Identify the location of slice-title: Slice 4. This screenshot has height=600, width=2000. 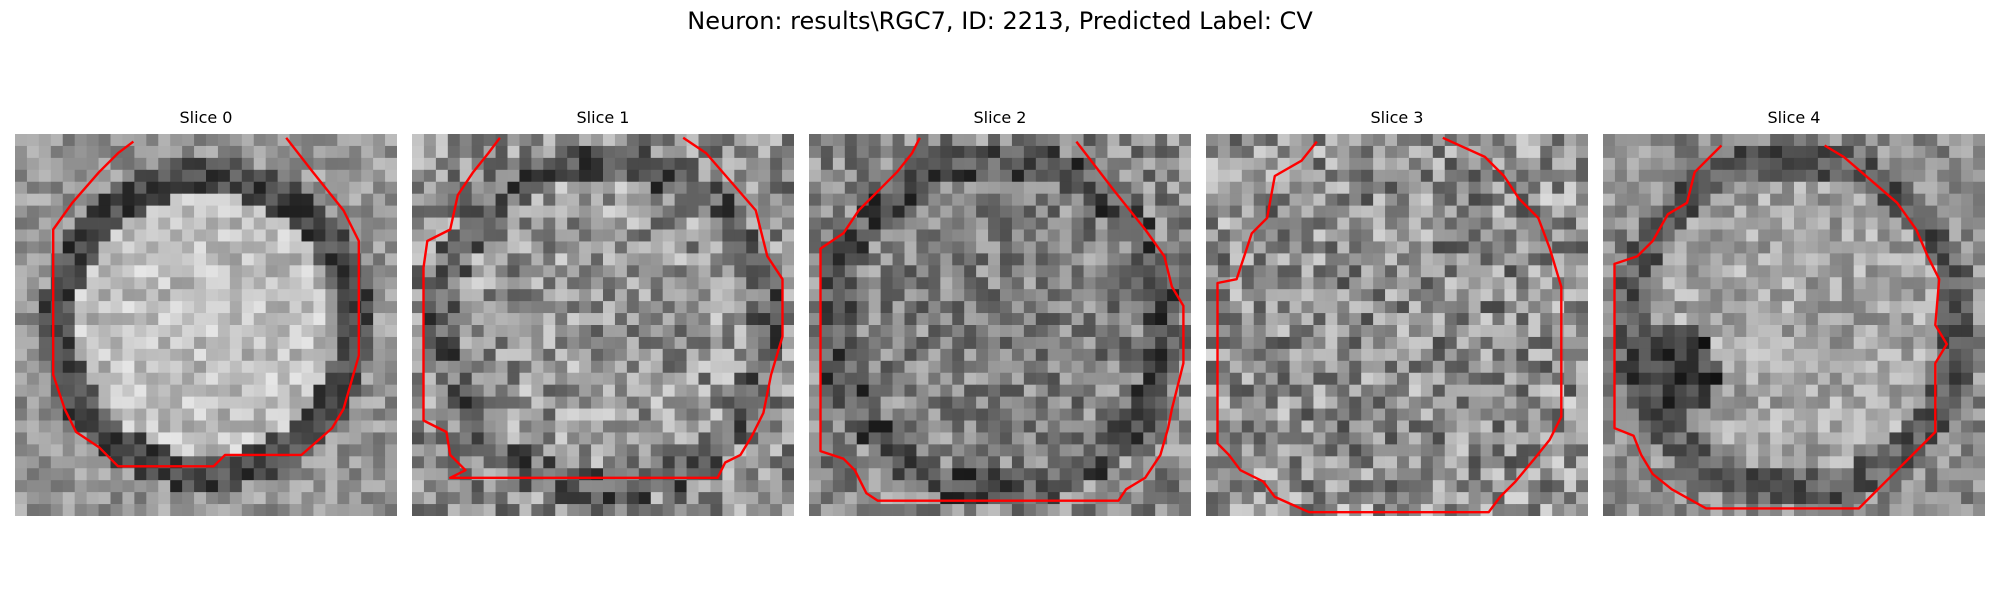
(1794, 117).